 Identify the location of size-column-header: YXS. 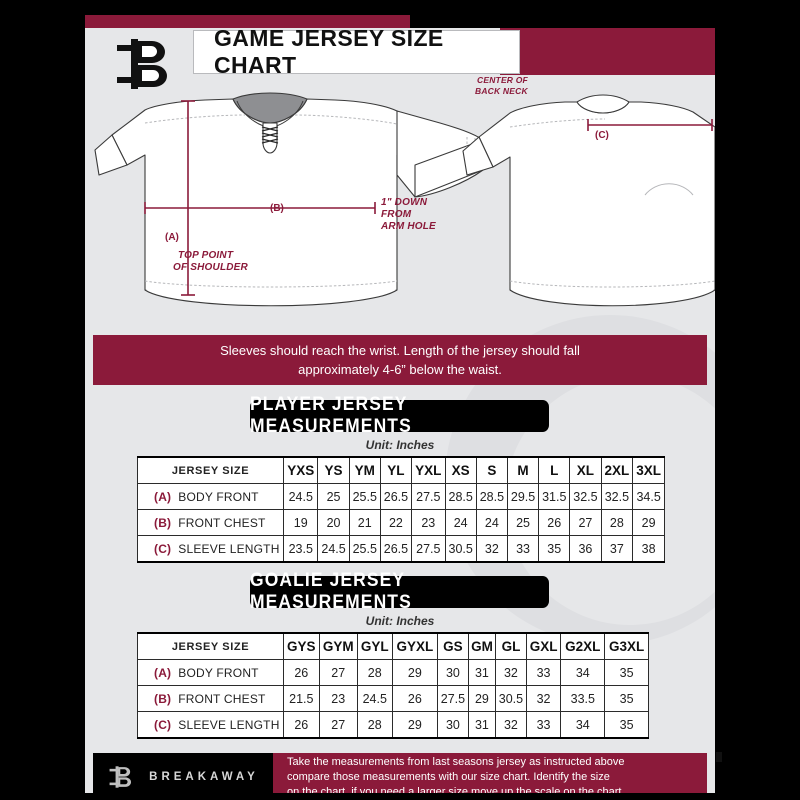
(300, 470).